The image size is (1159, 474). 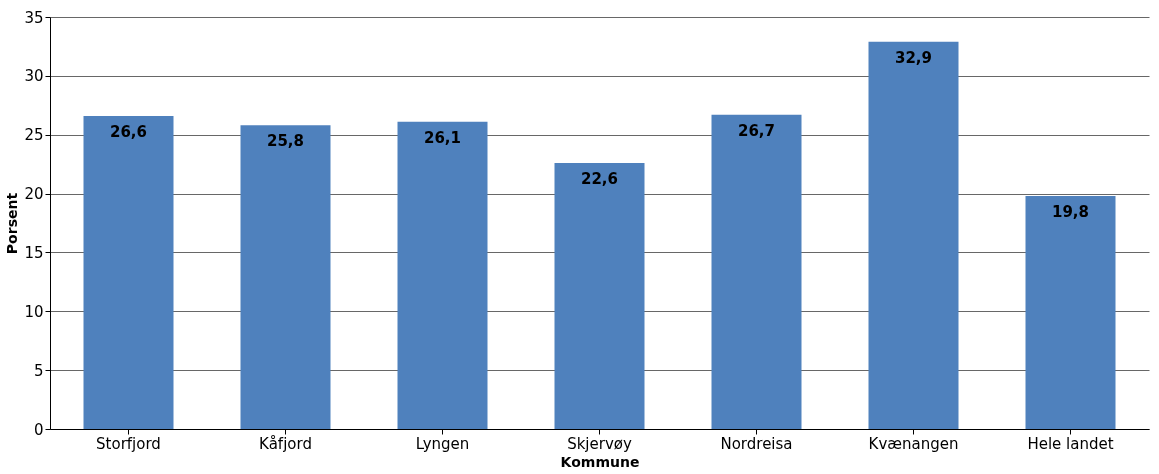 What do you see at coordinates (34, 17) in the screenshot?
I see `y-tick-label: 35` at bounding box center [34, 17].